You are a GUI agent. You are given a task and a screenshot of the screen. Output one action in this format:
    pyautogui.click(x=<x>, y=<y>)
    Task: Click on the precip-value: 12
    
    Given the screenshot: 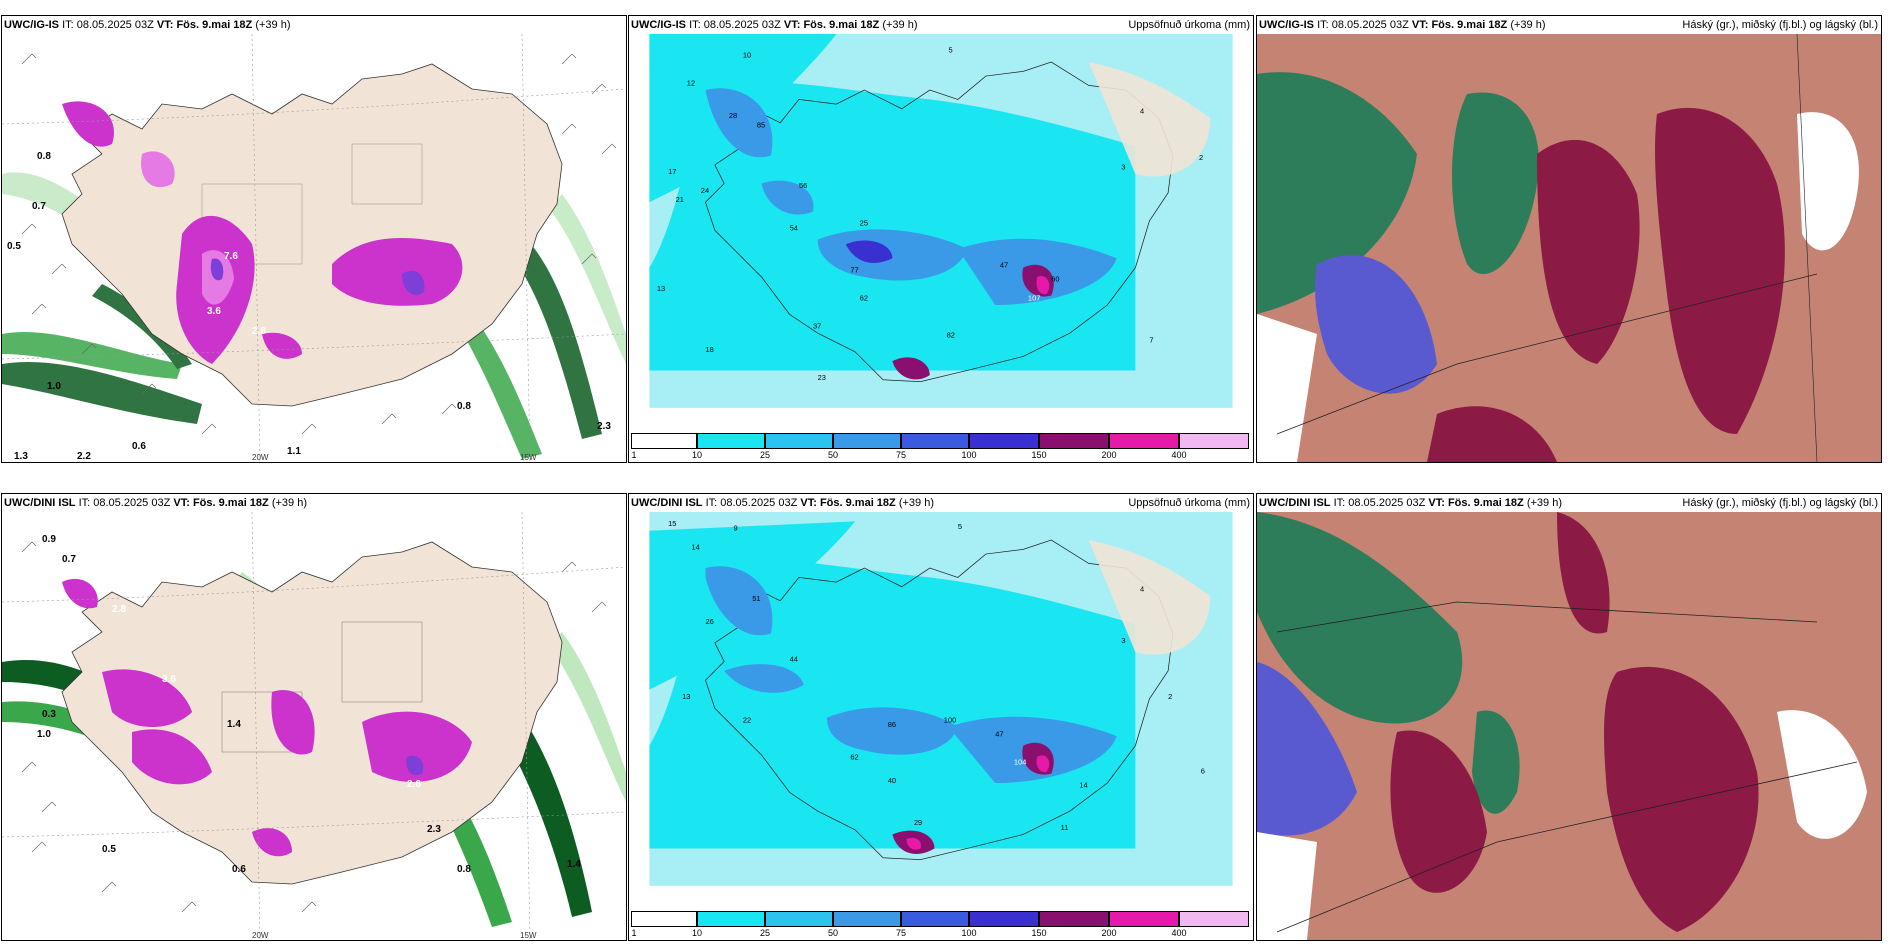 What is the action you would take?
    pyautogui.click(x=691, y=82)
    